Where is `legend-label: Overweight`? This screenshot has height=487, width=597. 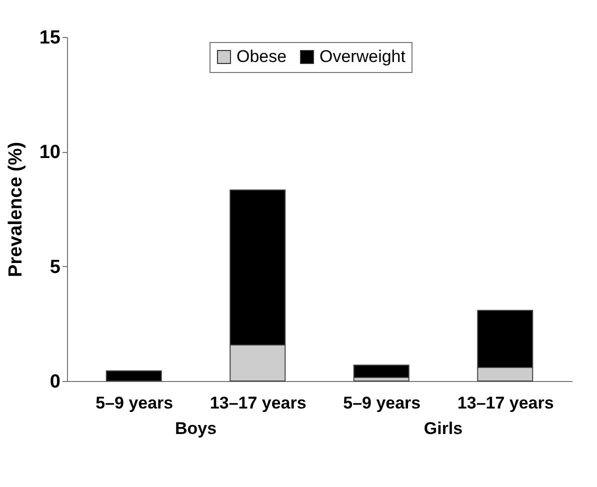
legend-label: Overweight is located at coordinates (363, 56).